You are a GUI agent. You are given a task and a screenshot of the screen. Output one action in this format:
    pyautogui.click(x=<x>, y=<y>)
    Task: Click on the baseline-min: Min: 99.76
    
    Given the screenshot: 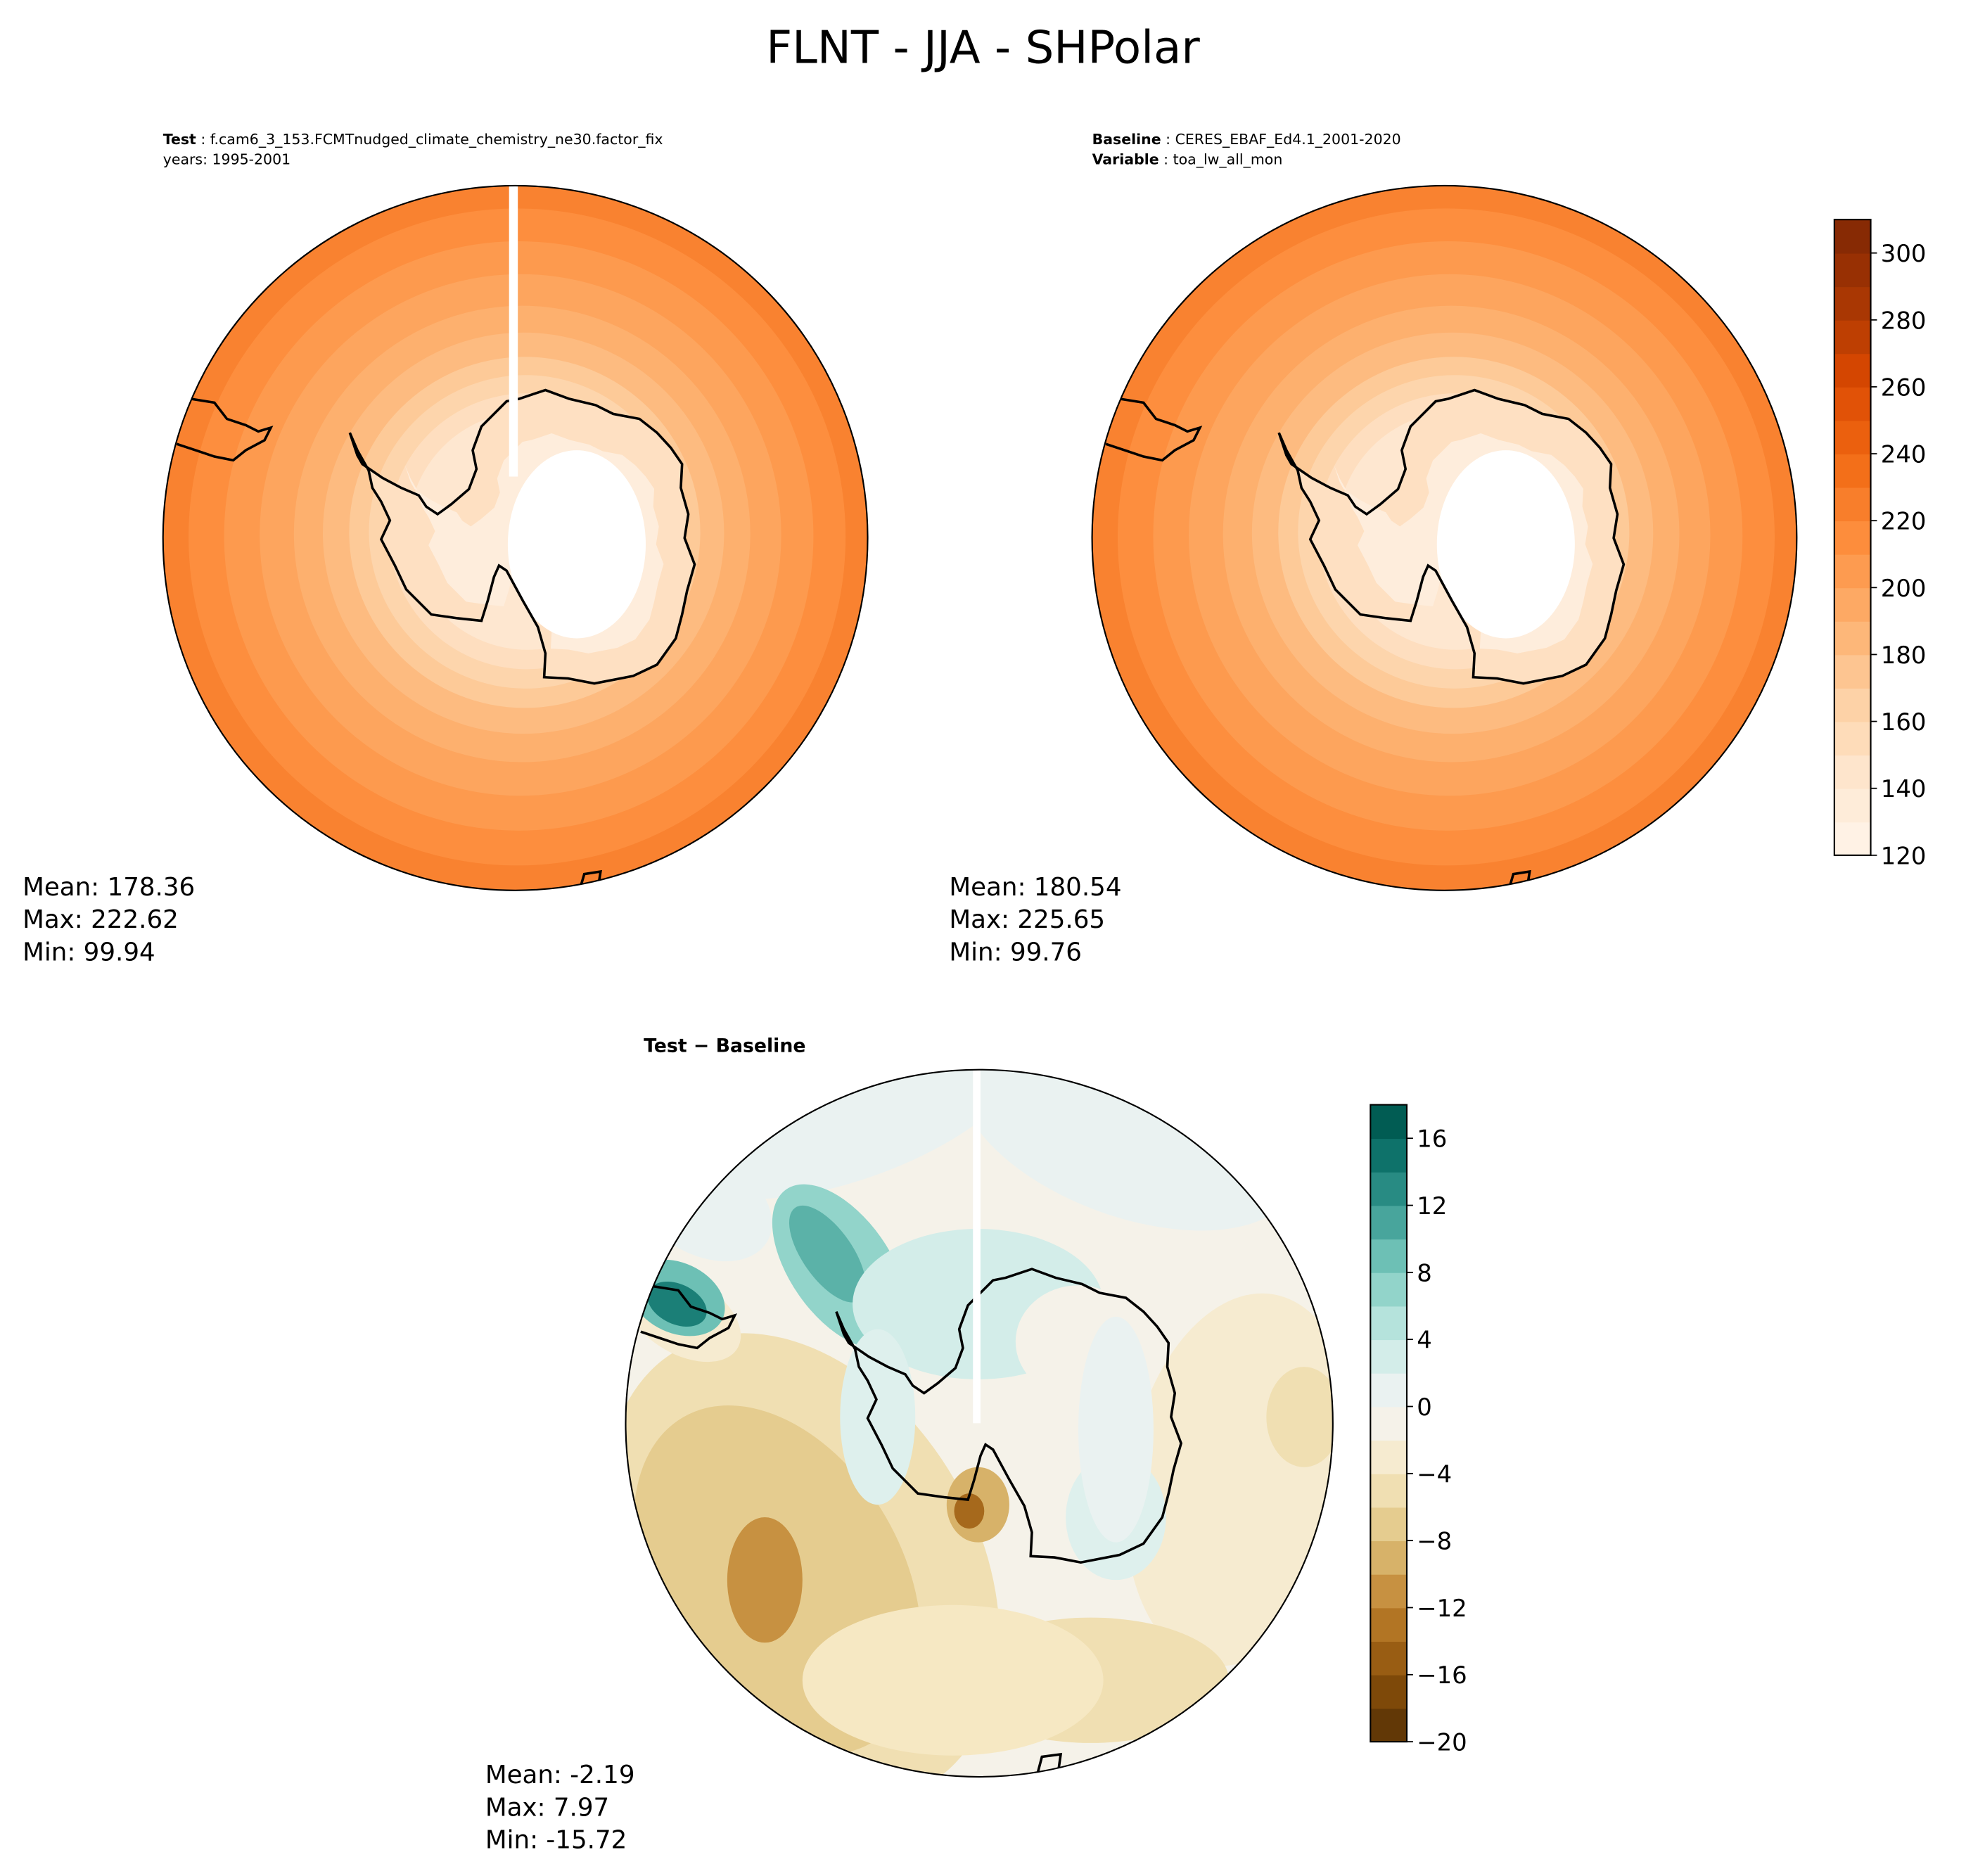 What is the action you would take?
    pyautogui.click(x=1015, y=952)
    